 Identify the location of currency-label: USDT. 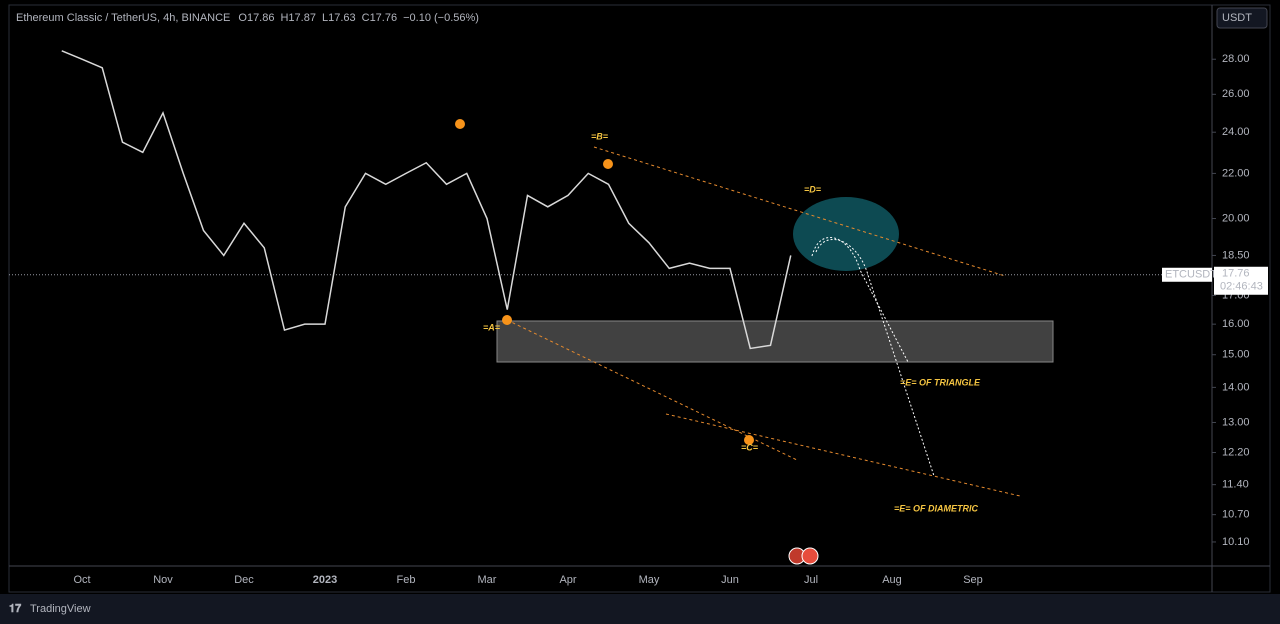
(1237, 18).